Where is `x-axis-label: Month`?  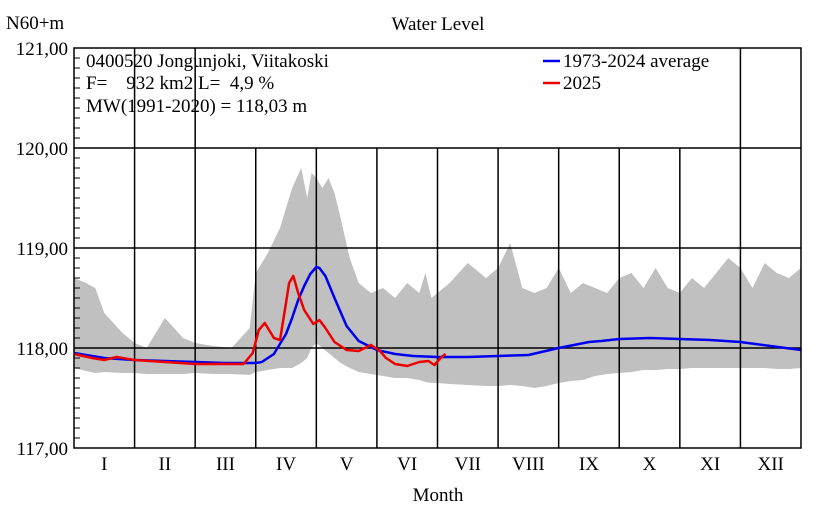 x-axis-label: Month is located at coordinates (438, 495).